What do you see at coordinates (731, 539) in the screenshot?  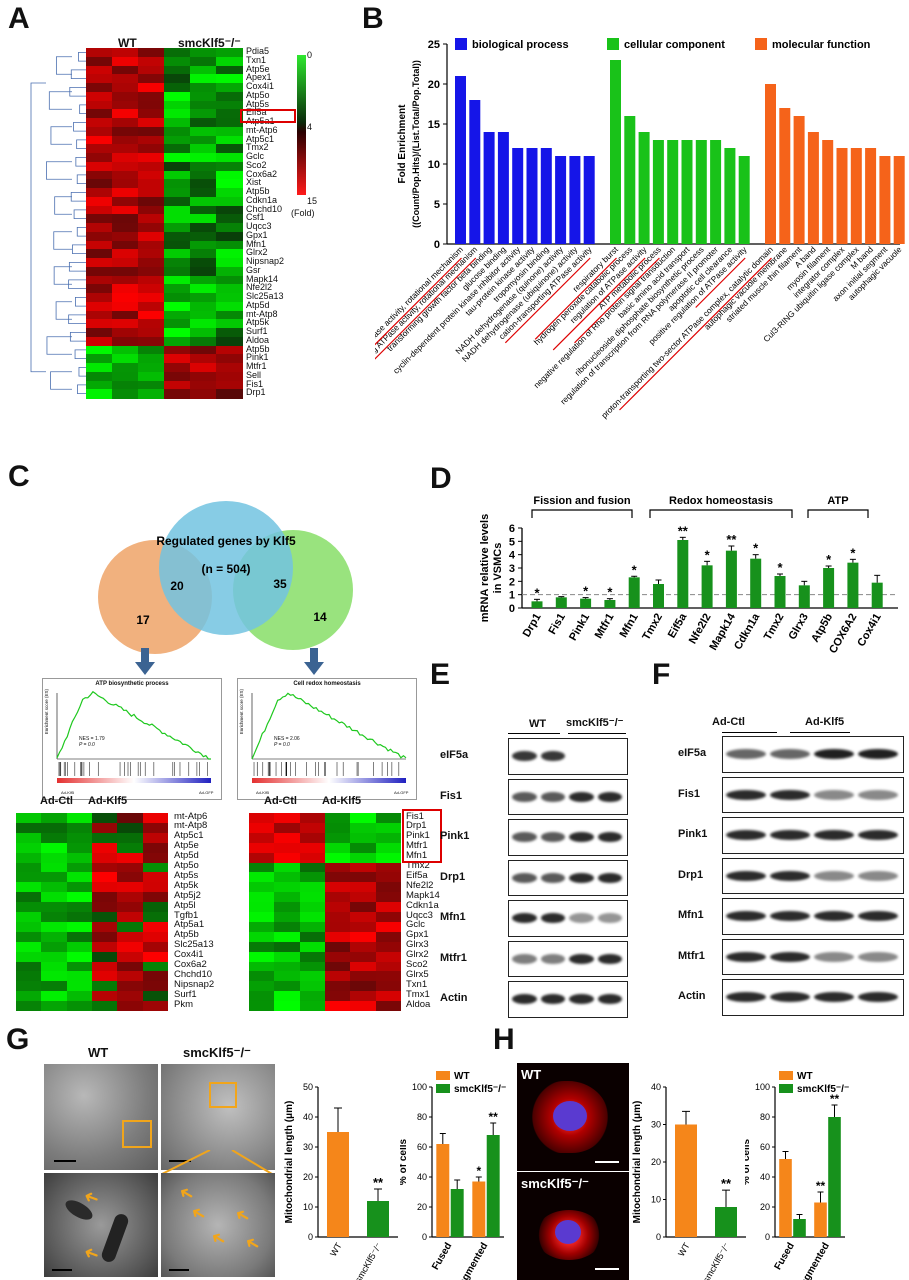 I see `significance-mark: **` at bounding box center [731, 539].